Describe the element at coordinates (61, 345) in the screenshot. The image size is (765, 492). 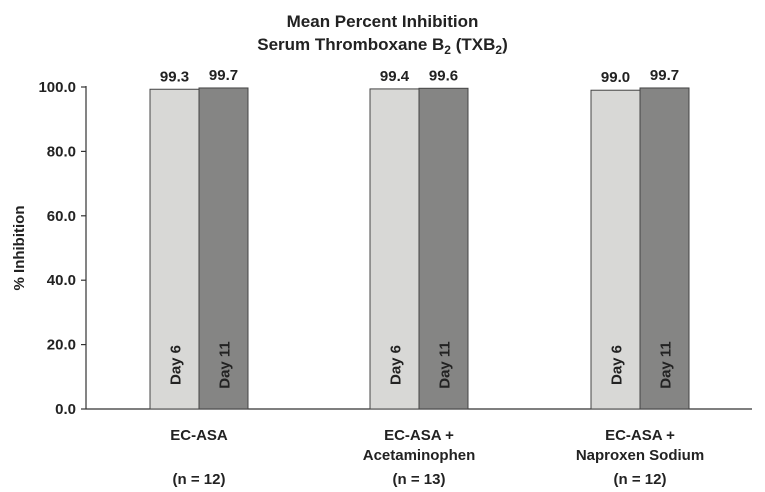
I see `y-tick-label: 20.0` at that location.